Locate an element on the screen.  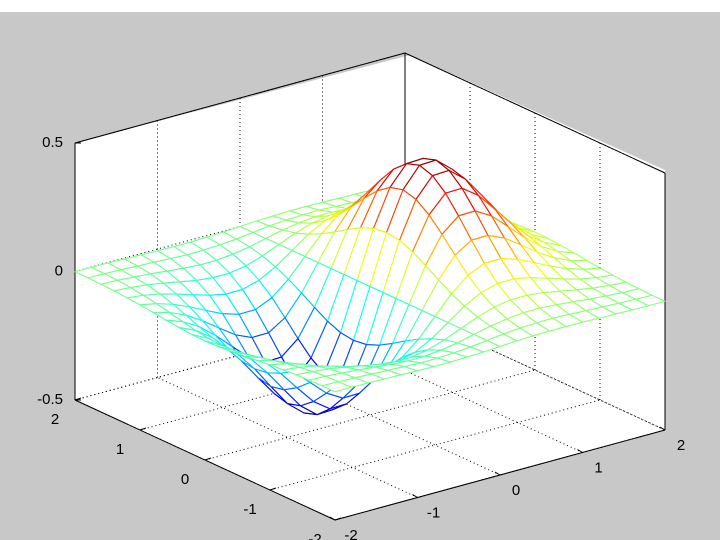
y-tick-label: -2 is located at coordinates (314, 535).